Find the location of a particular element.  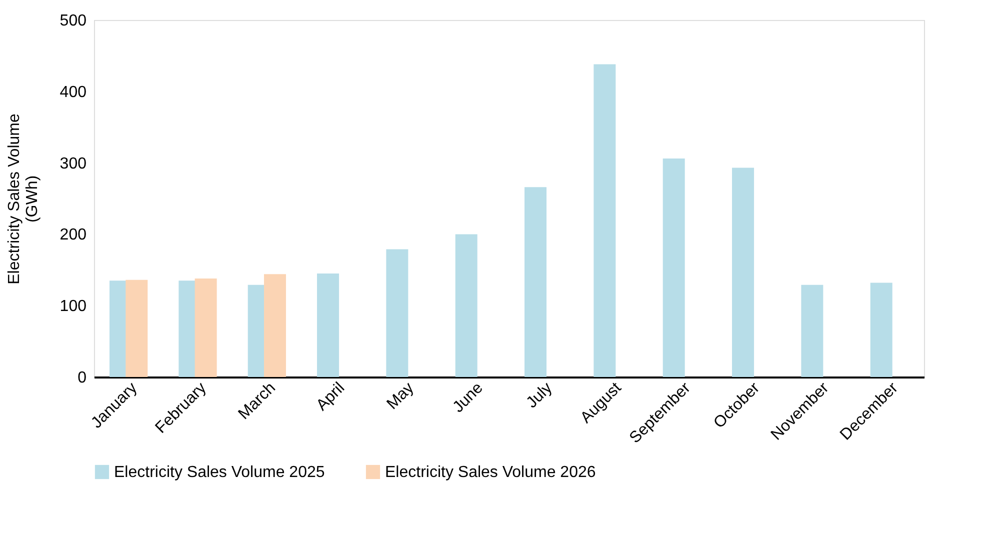

y-tick-label: 300 is located at coordinates (73, 163).